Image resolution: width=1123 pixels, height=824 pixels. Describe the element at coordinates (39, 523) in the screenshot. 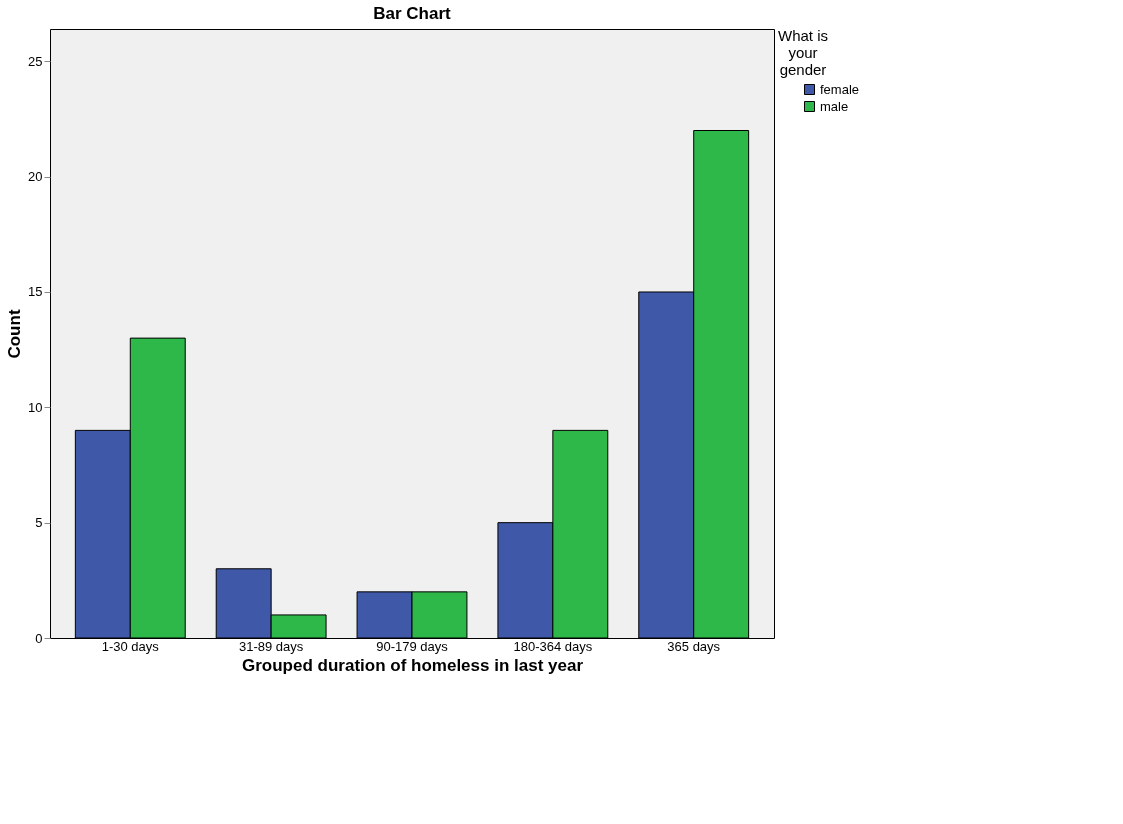

I see `y-tick-label: 5` at that location.